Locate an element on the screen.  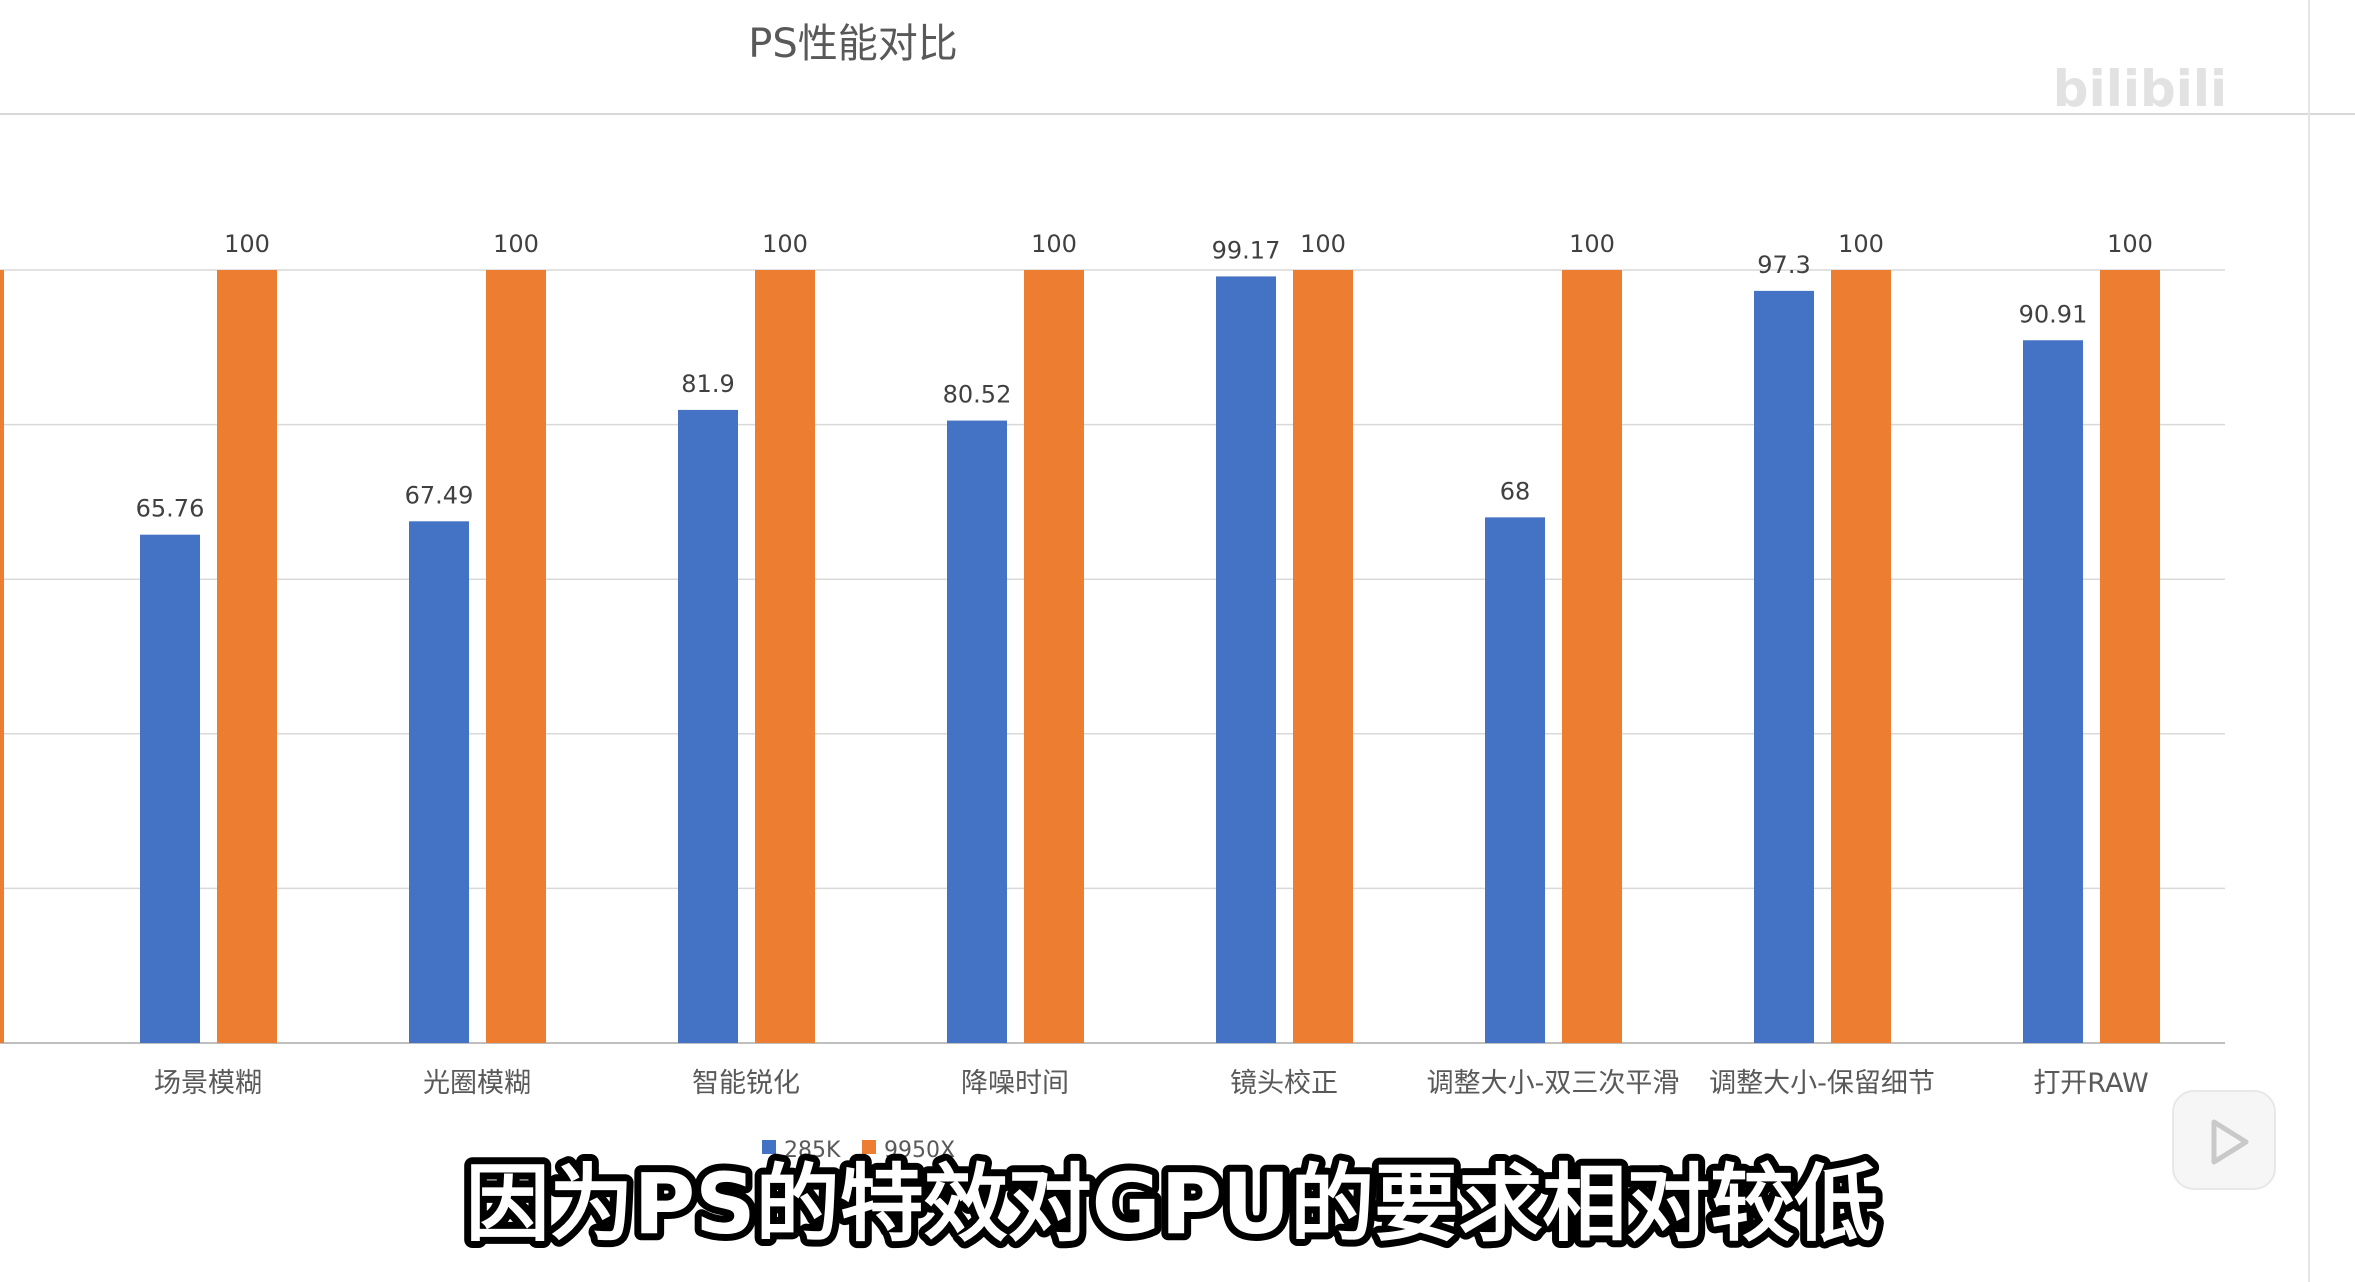
data-label-285k-4: 80.52 is located at coordinates (977, 395).